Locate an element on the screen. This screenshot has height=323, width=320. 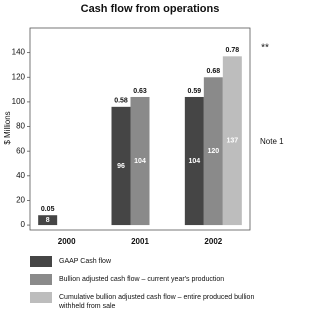
per-share-label: 0.63 is located at coordinates (140, 91).